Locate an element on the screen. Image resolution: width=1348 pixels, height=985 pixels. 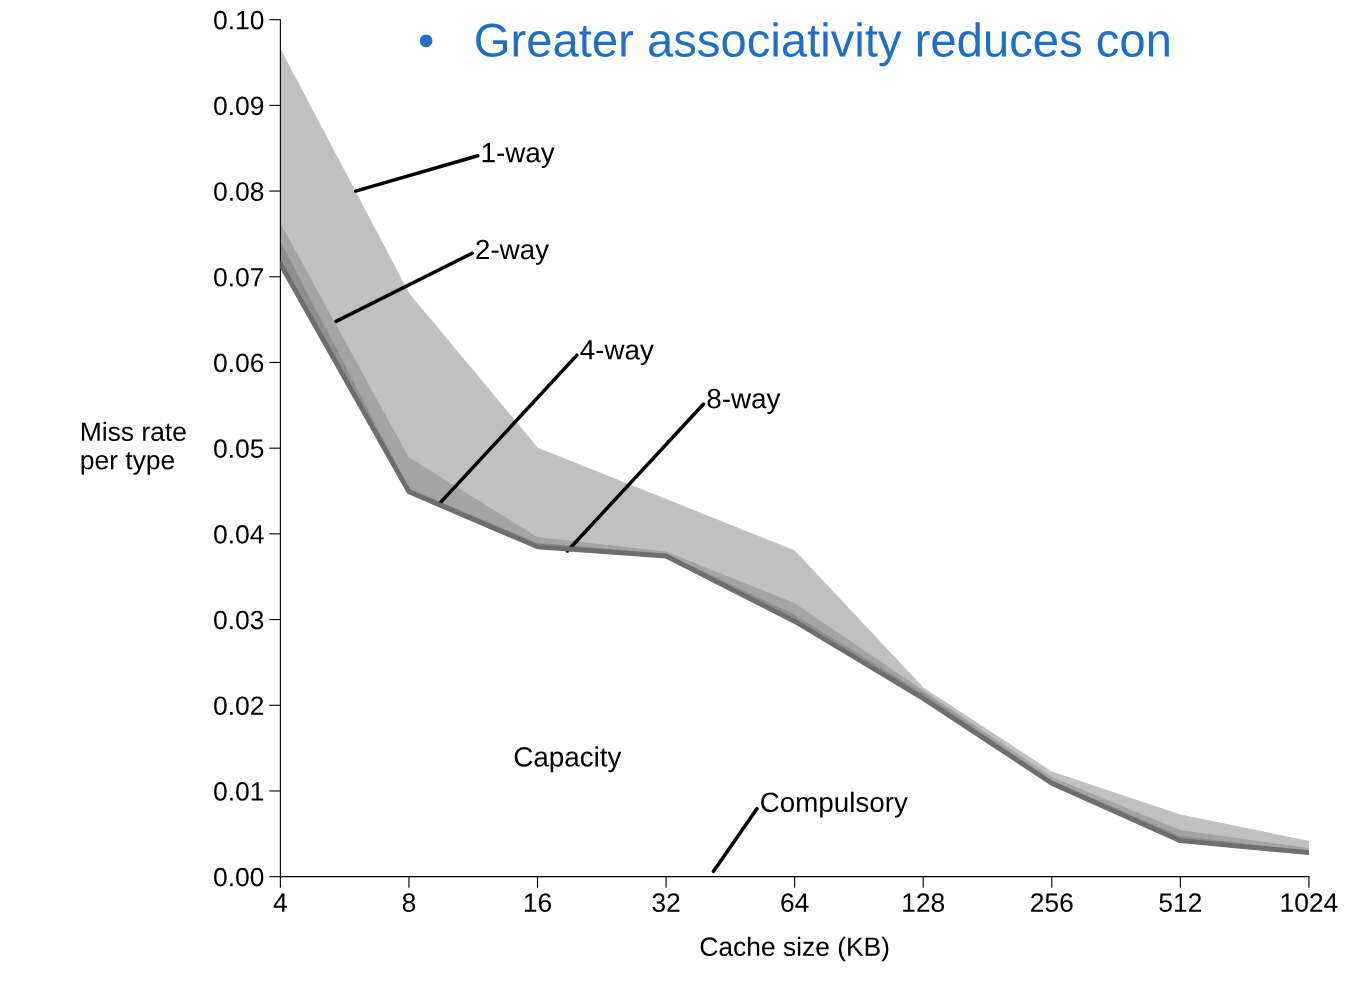
x-tick-label: 64 is located at coordinates (795, 903).